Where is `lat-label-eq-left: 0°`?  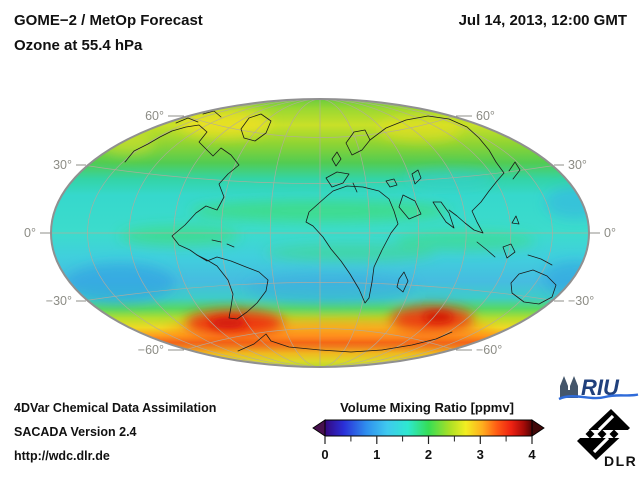 lat-label-eq-left: 0° is located at coordinates (30, 233).